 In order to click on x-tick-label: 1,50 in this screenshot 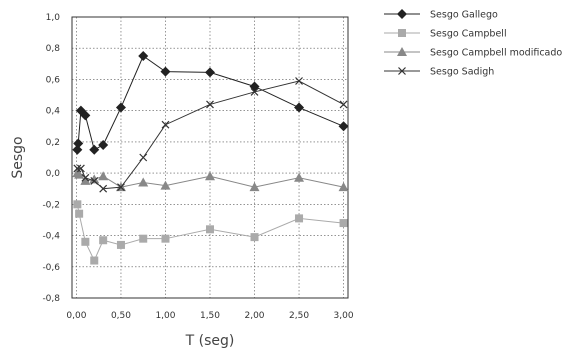, I will do `click(210, 316)`.